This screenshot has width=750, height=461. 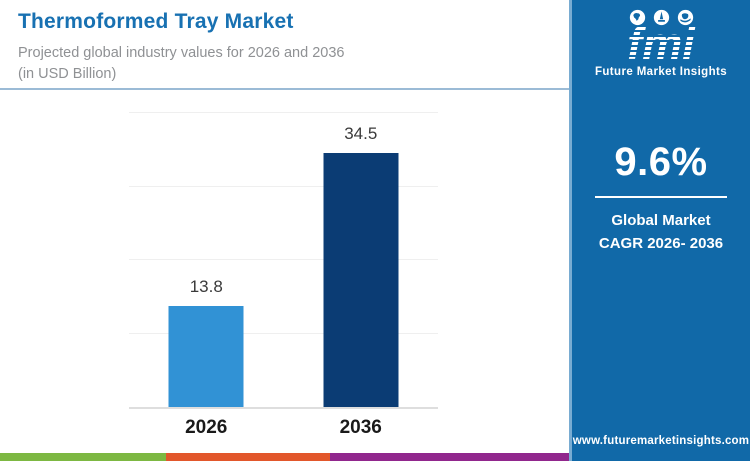 I want to click on cagr-label-line-2: CAGR 2026- 2036, so click(x=661, y=243).